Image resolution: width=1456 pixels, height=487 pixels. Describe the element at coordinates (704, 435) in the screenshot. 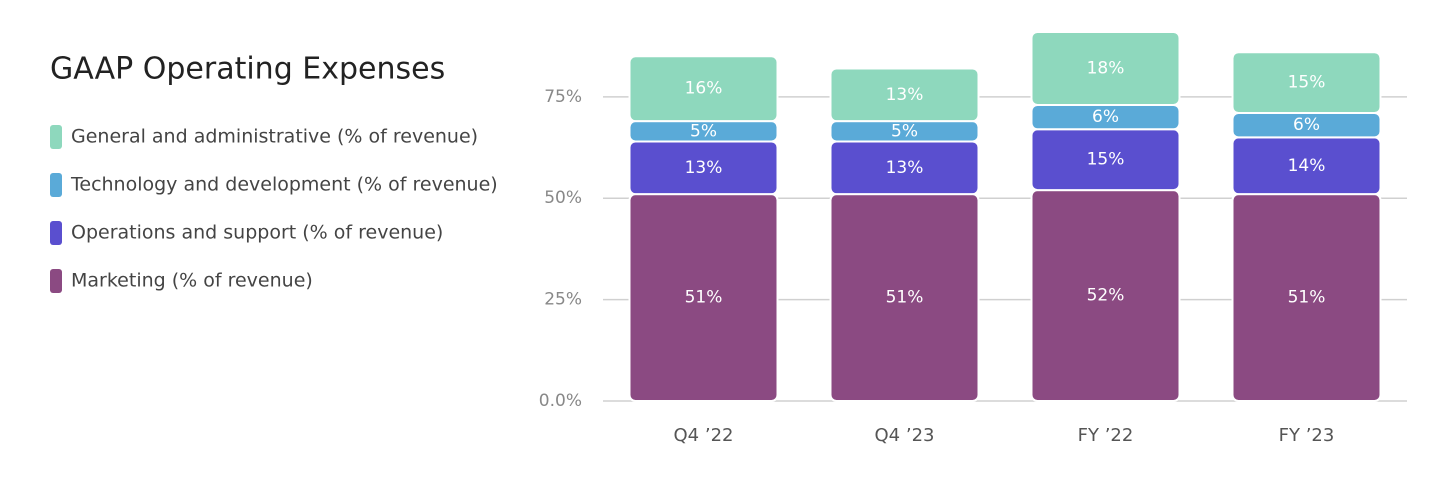

I see `x-tick-label: Q4 ’22` at that location.